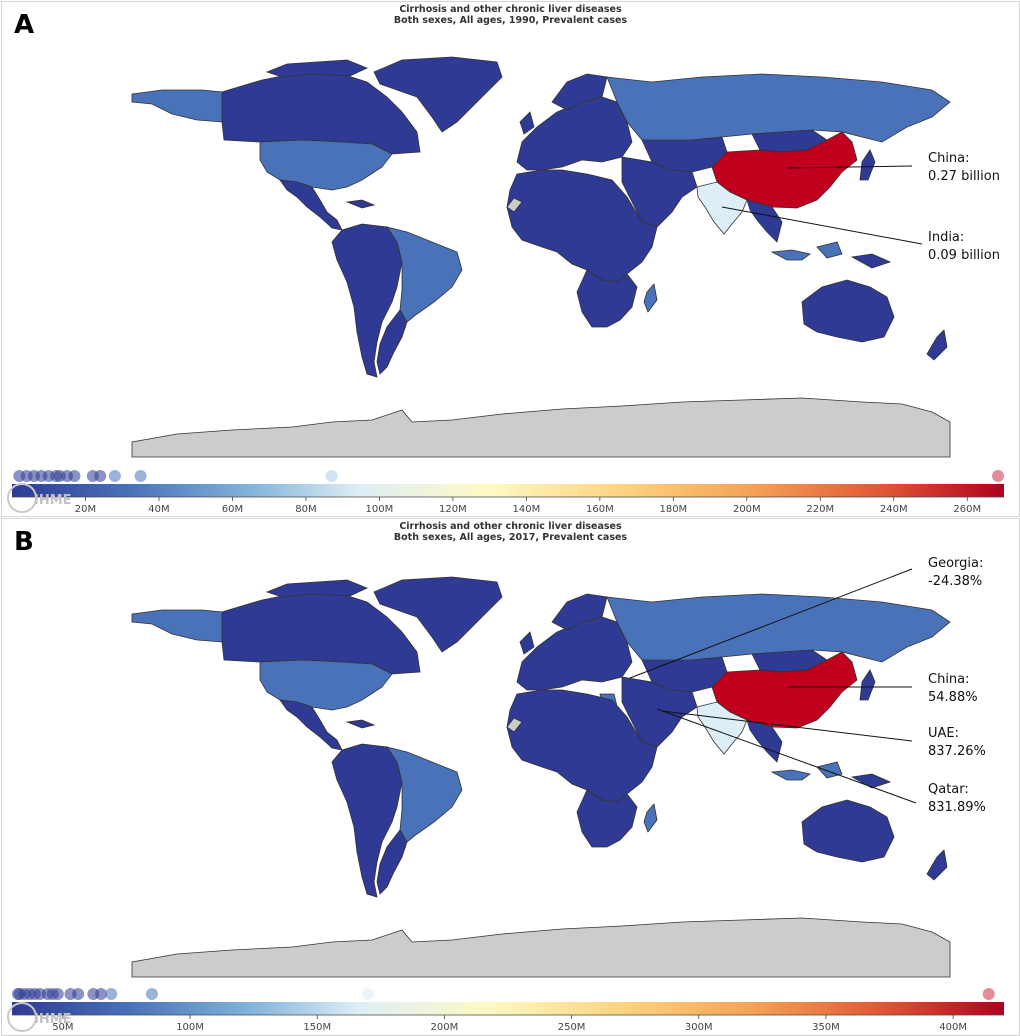 Image resolution: width=1020 pixels, height=1036 pixels. Describe the element at coordinates (790, 775) in the screenshot. I see `country-indonesia` at that location.